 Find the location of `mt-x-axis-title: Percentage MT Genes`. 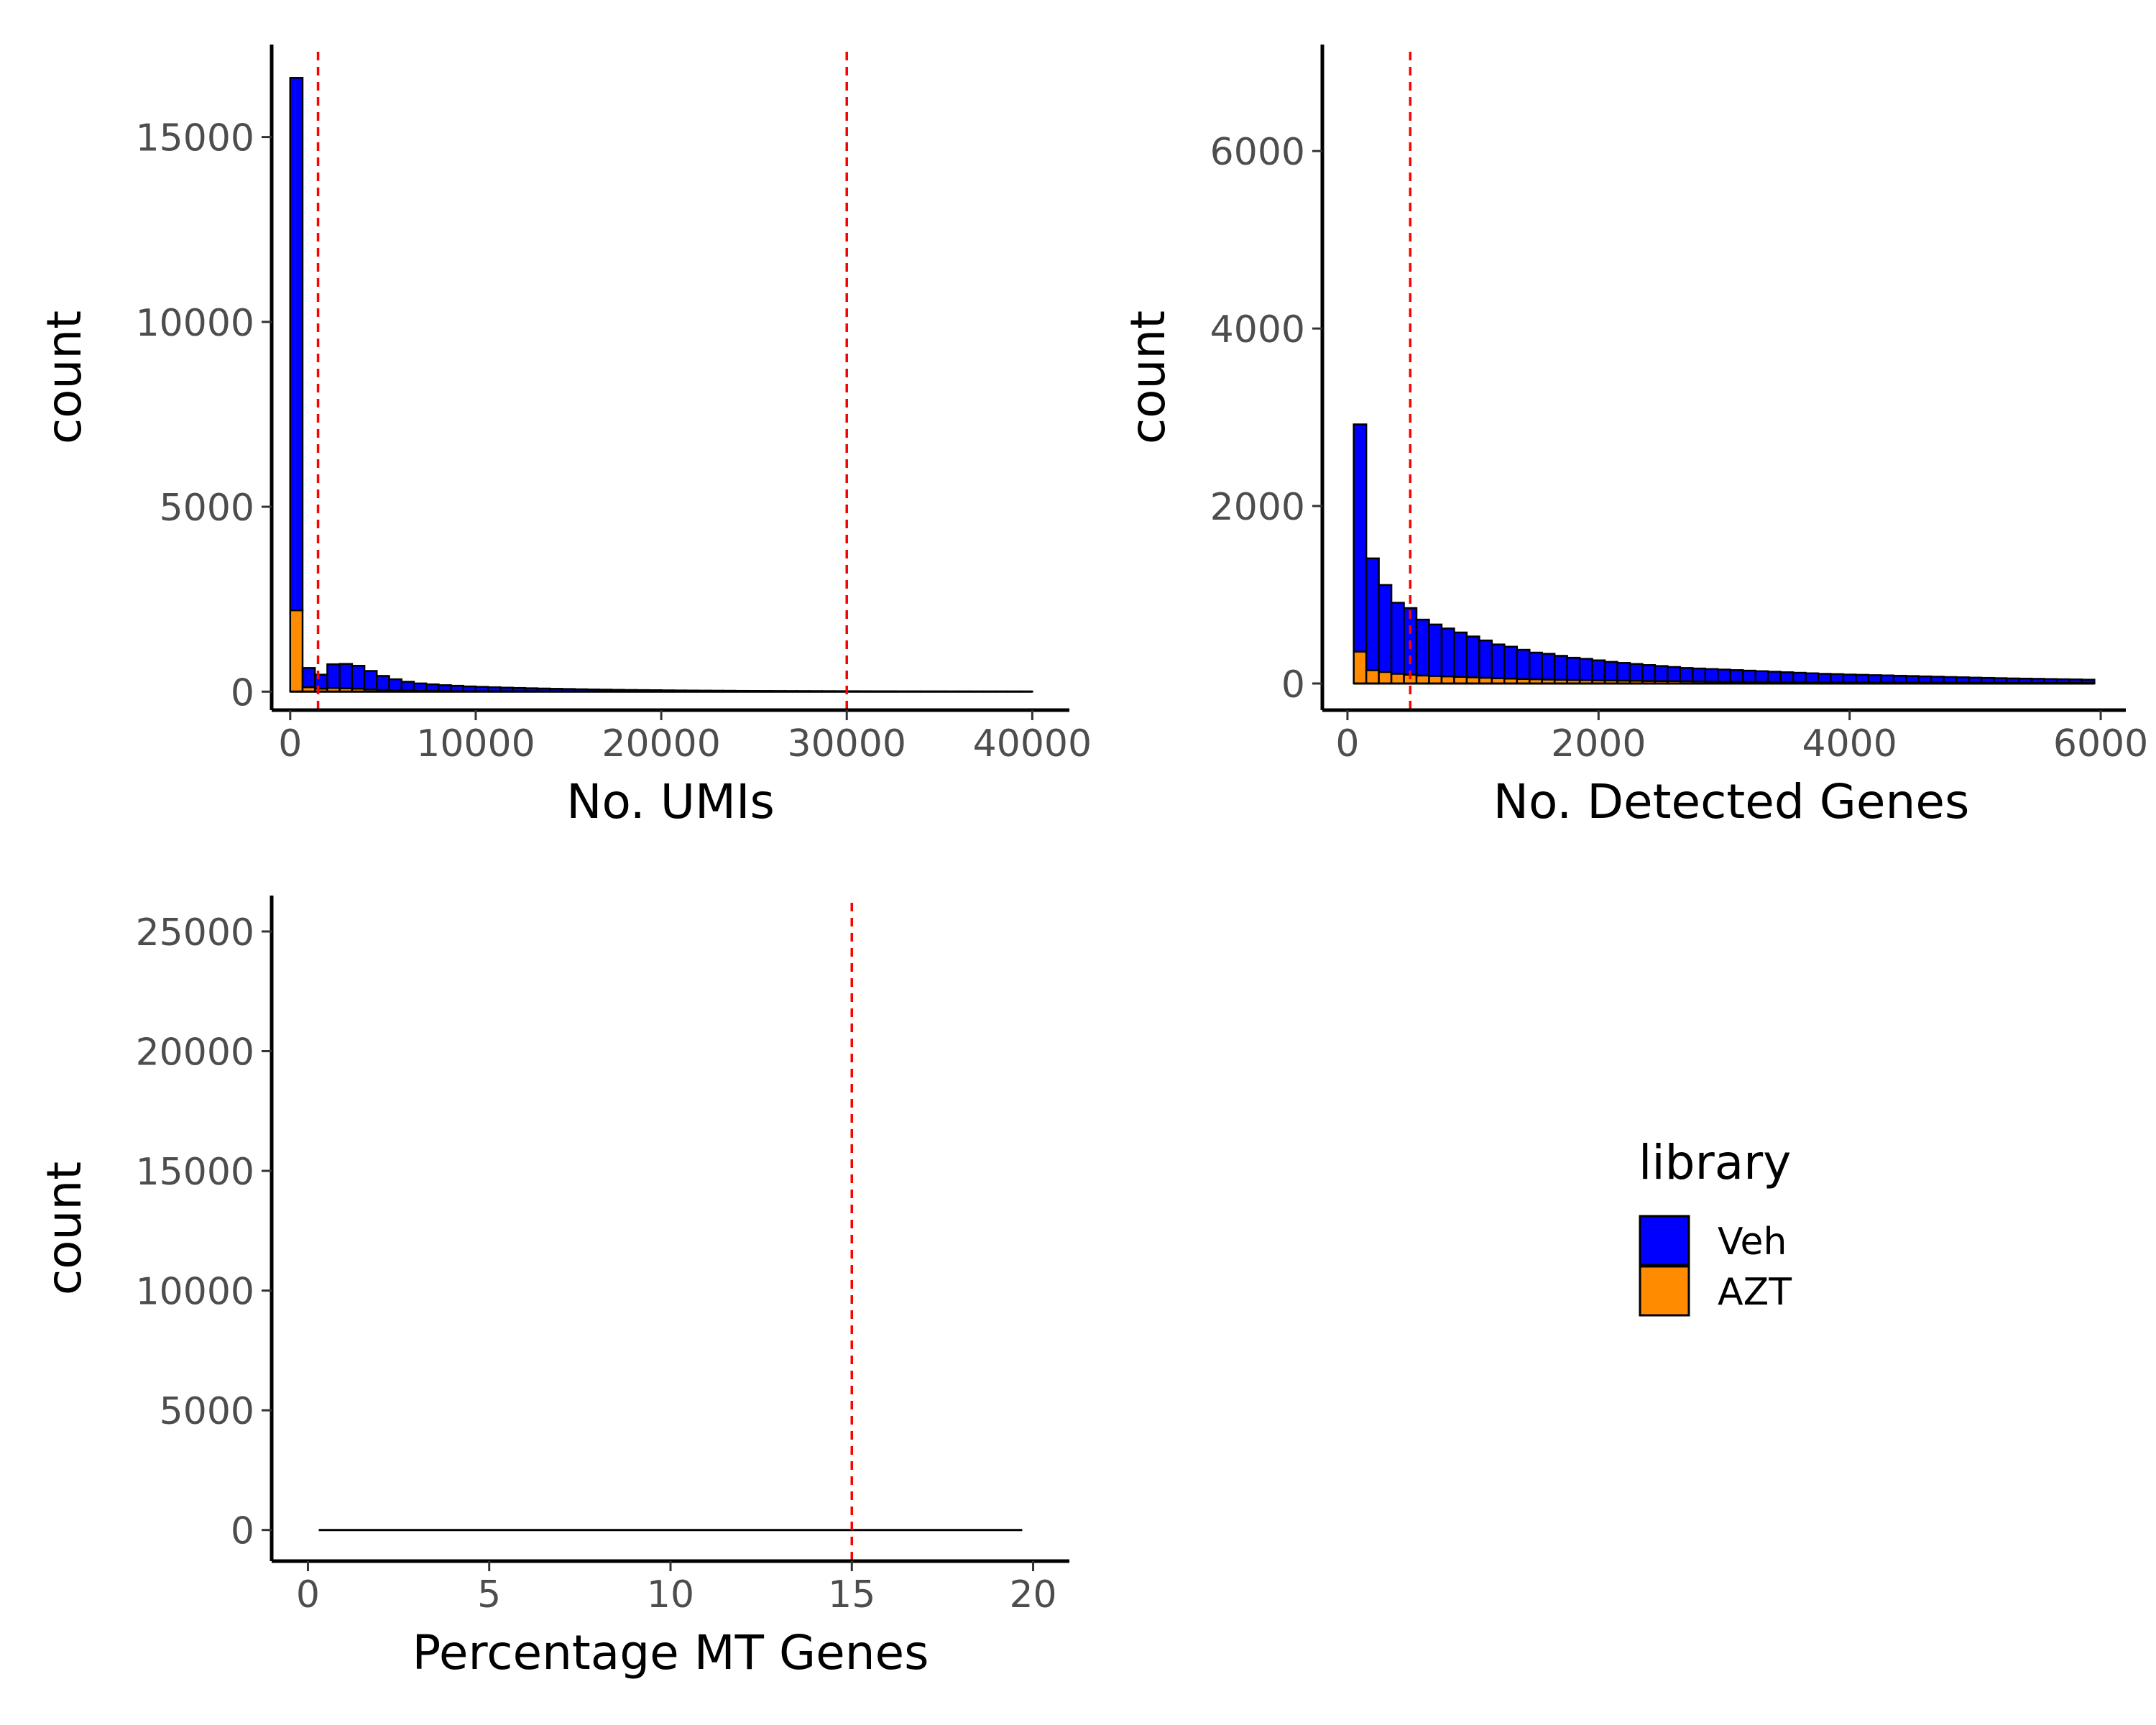

mt-x-axis-title: Percentage MT Genes is located at coordinates (670, 1652).